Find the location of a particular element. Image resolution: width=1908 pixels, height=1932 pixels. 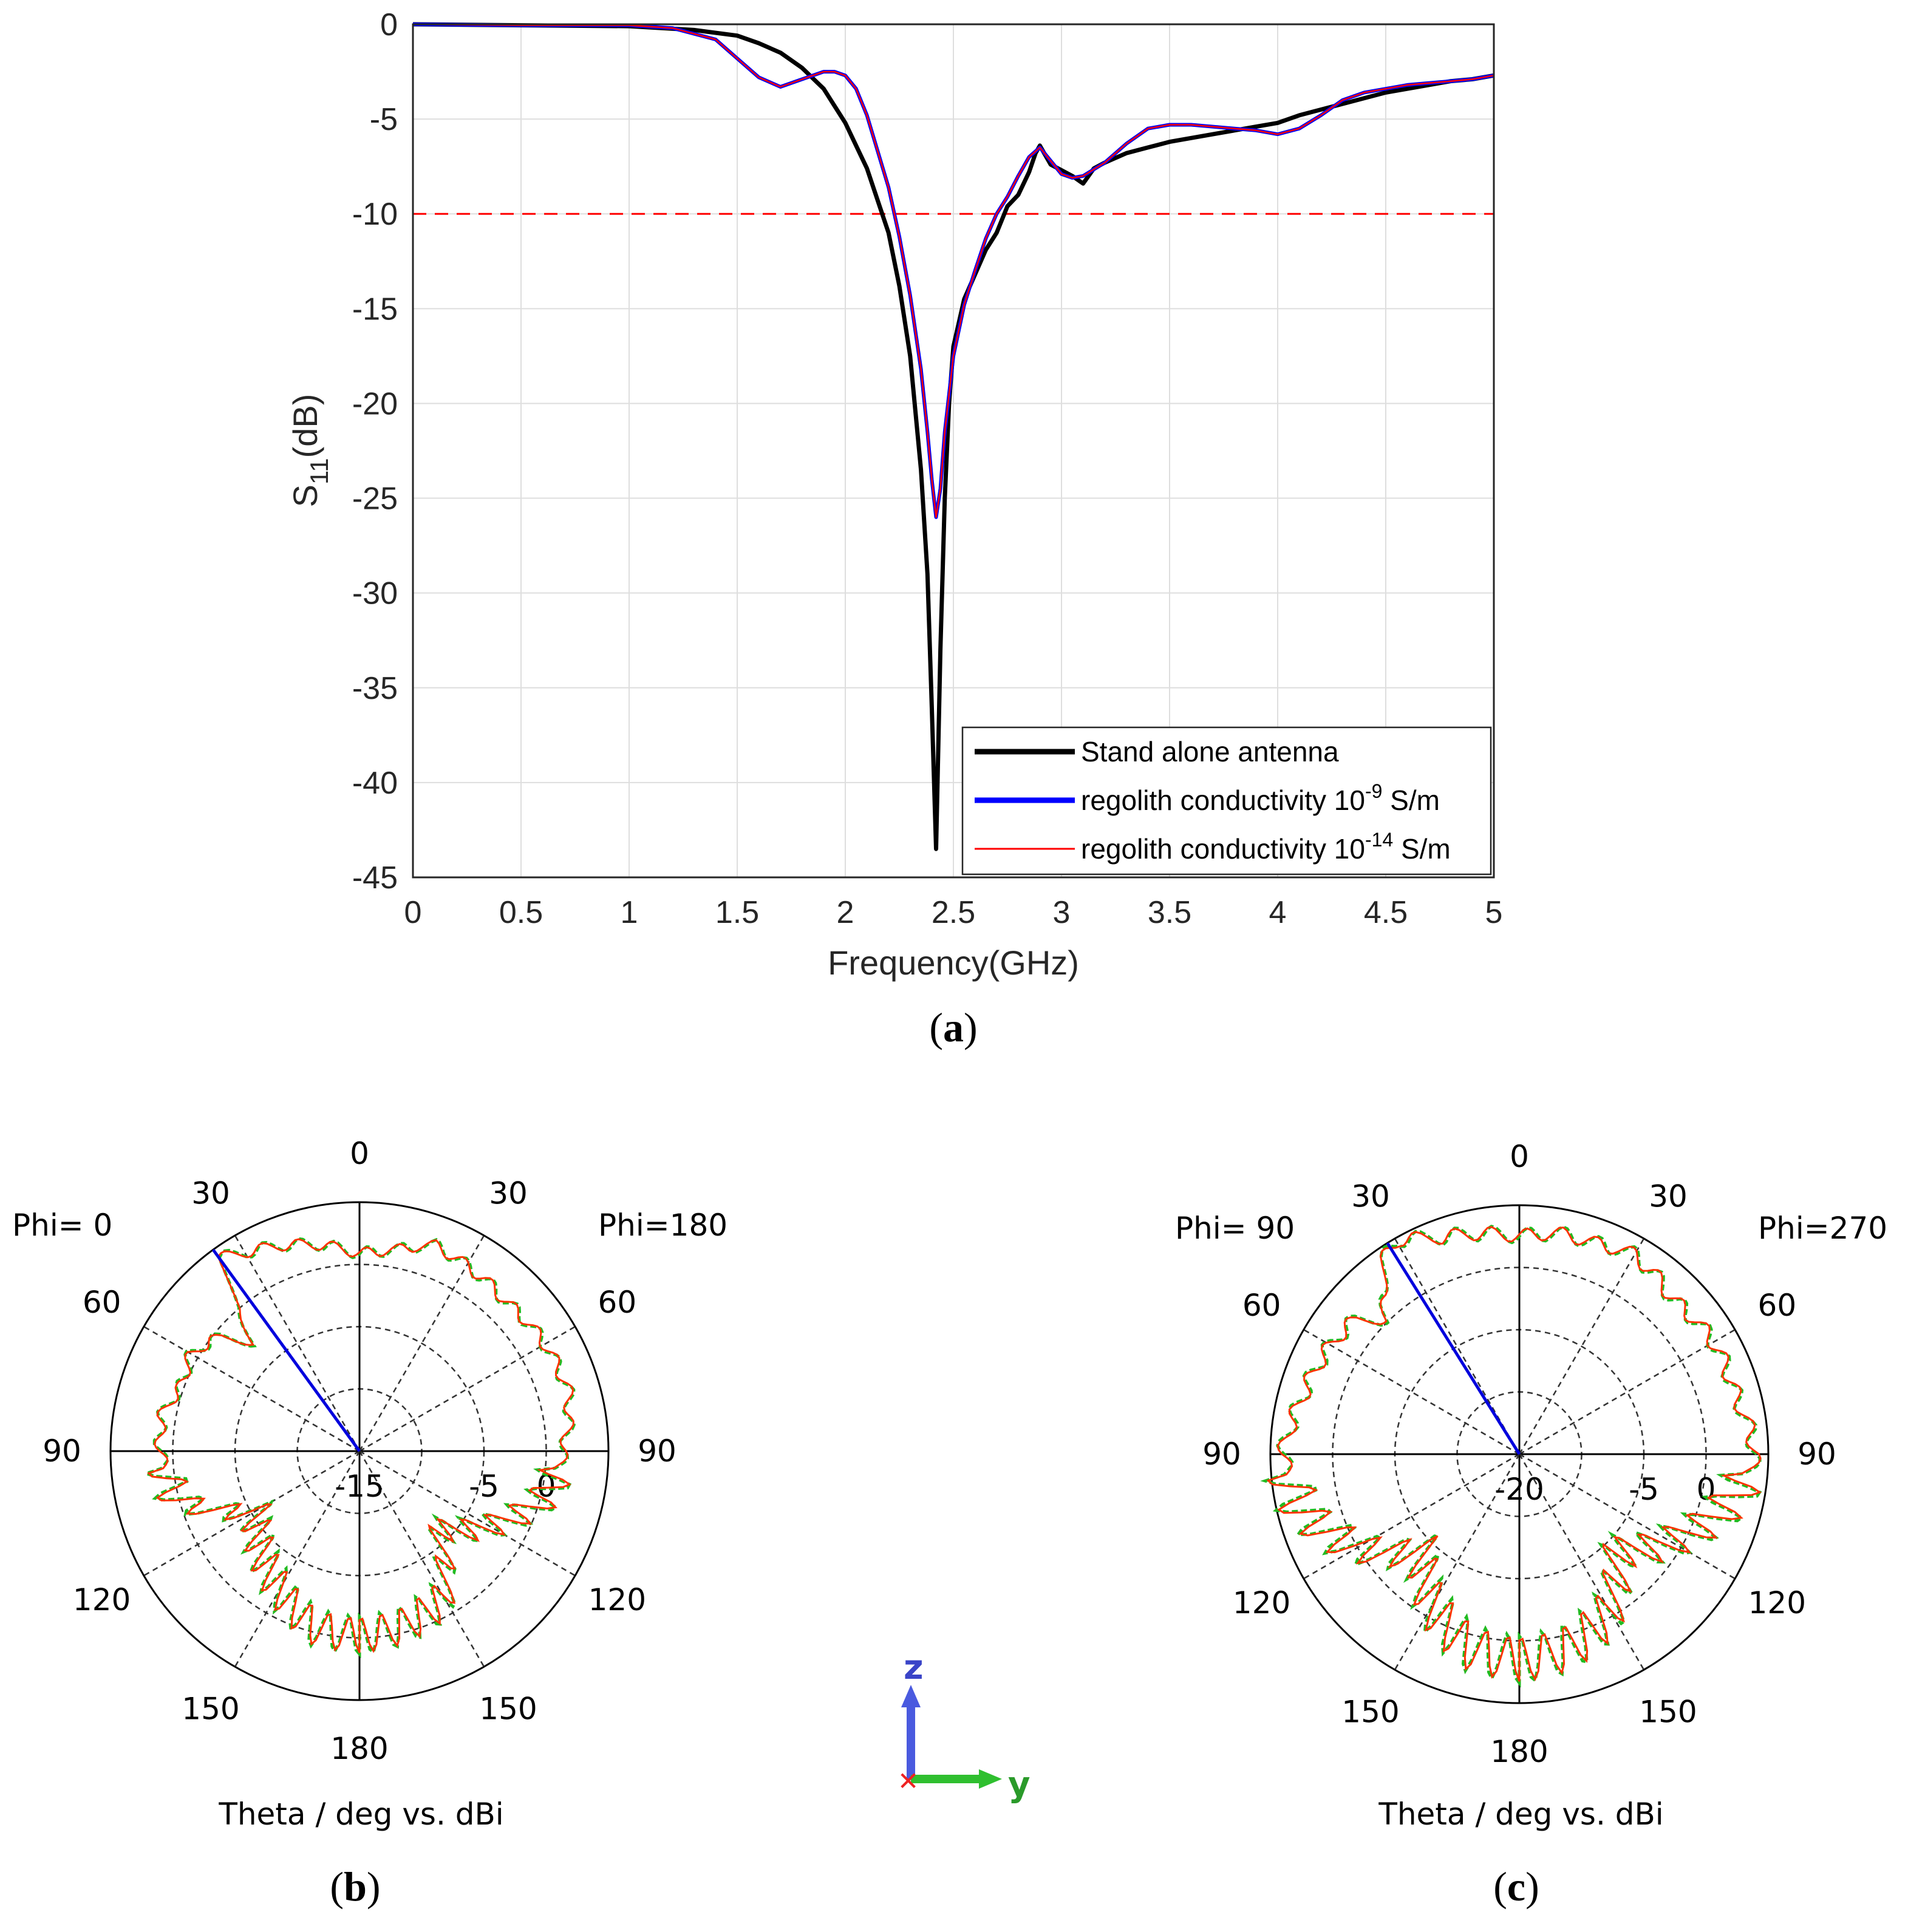

polar-ring-label: -15 is located at coordinates (359, 1486).